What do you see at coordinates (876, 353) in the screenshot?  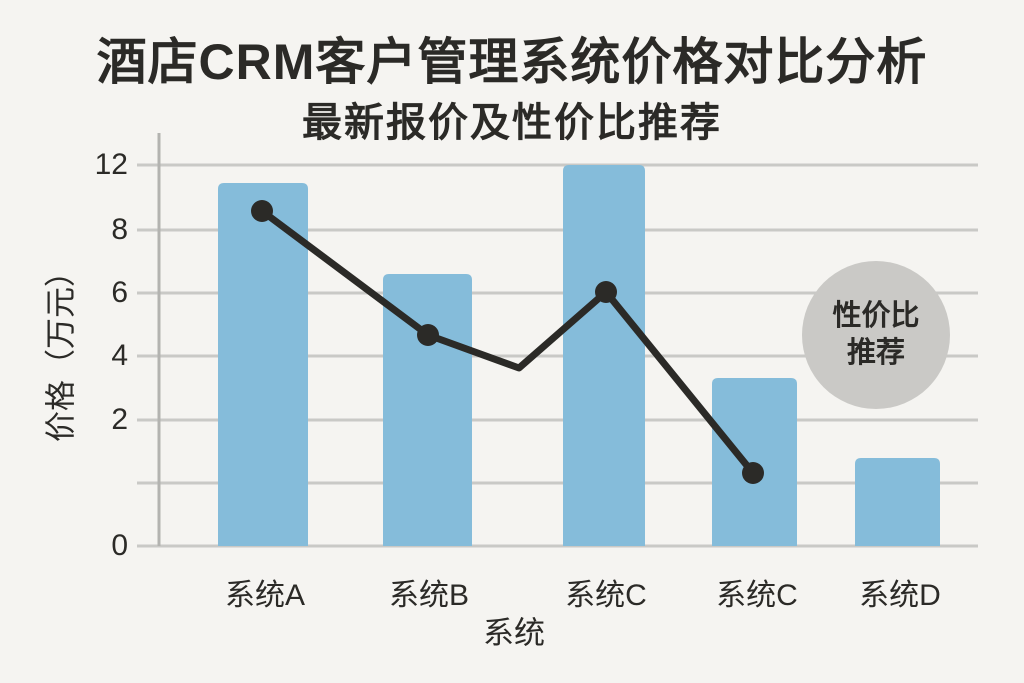 I see `badge-line-2: 推荐` at bounding box center [876, 353].